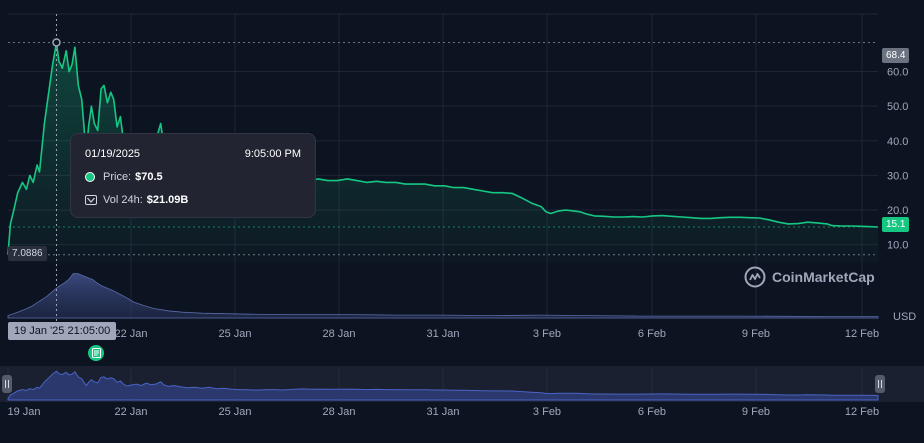 This screenshot has height=443, width=924. Describe the element at coordinates (896, 55) in the screenshot. I see `peak-price-badge: 68.4` at that location.